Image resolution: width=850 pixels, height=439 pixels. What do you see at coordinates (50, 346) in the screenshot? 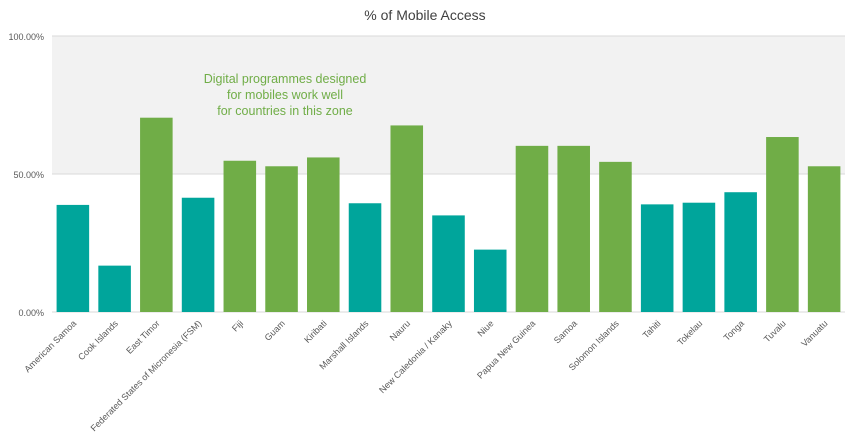
I see `x-tick-label: American Samoa` at bounding box center [50, 346].